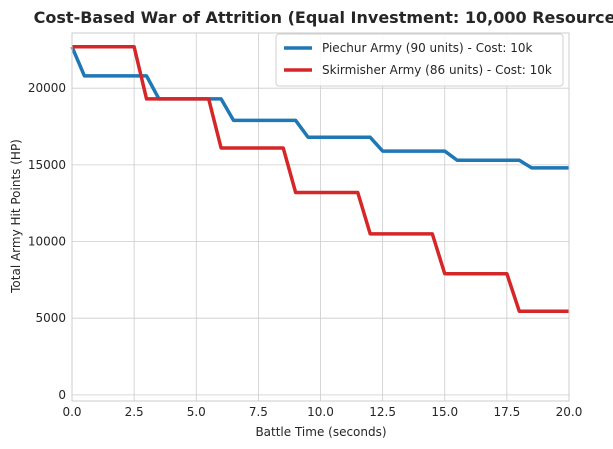  I want to click on y-tick-label: 10000, so click(47, 242).